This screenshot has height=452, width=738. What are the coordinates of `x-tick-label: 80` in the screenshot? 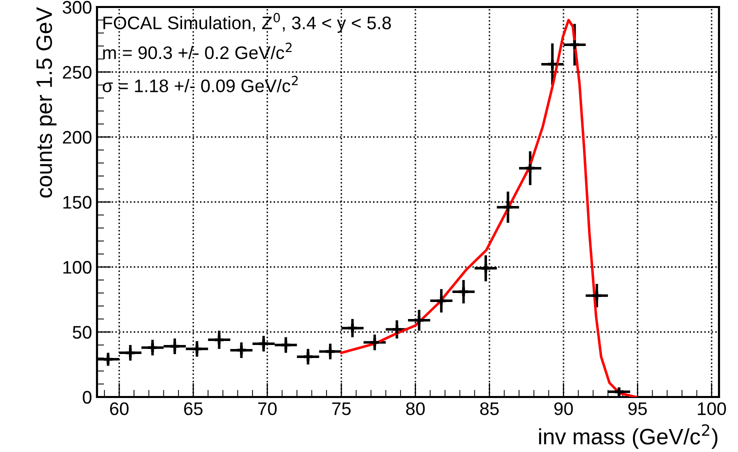 It's located at (415, 409).